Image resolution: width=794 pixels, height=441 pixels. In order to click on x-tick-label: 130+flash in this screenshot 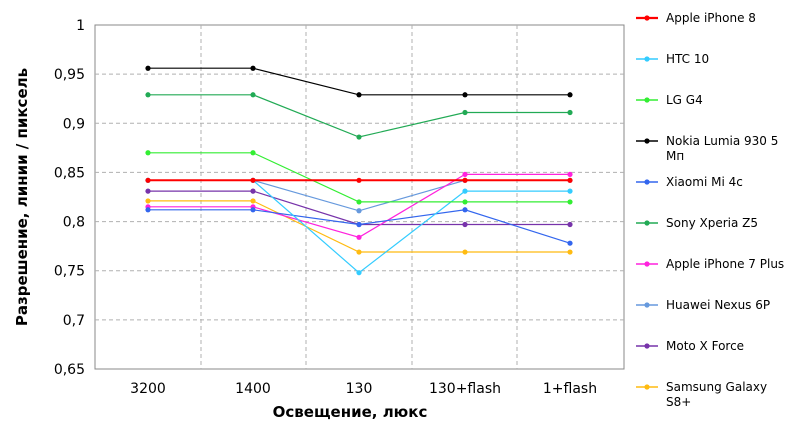, I will do `click(465, 389)`.